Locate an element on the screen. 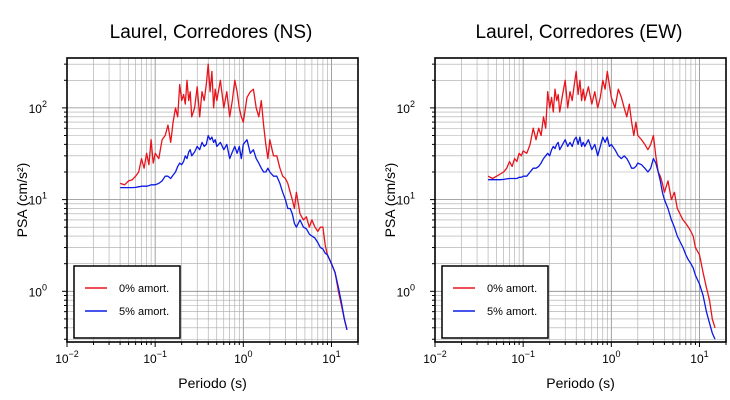 Image resolution: width=730 pixels, height=400 pixels. chart-title: Laurel, Corredores (EW) is located at coordinates (579, 32).